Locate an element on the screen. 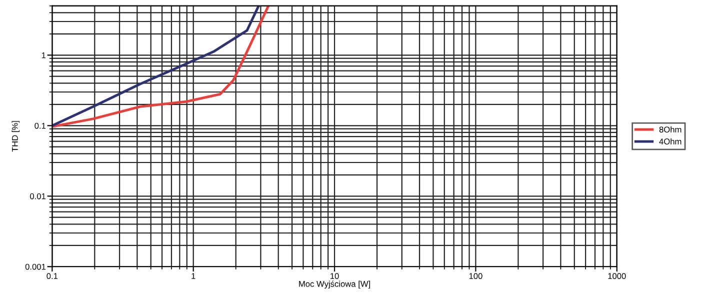 The image size is (705, 293). x-tick-label: 1 is located at coordinates (194, 276).